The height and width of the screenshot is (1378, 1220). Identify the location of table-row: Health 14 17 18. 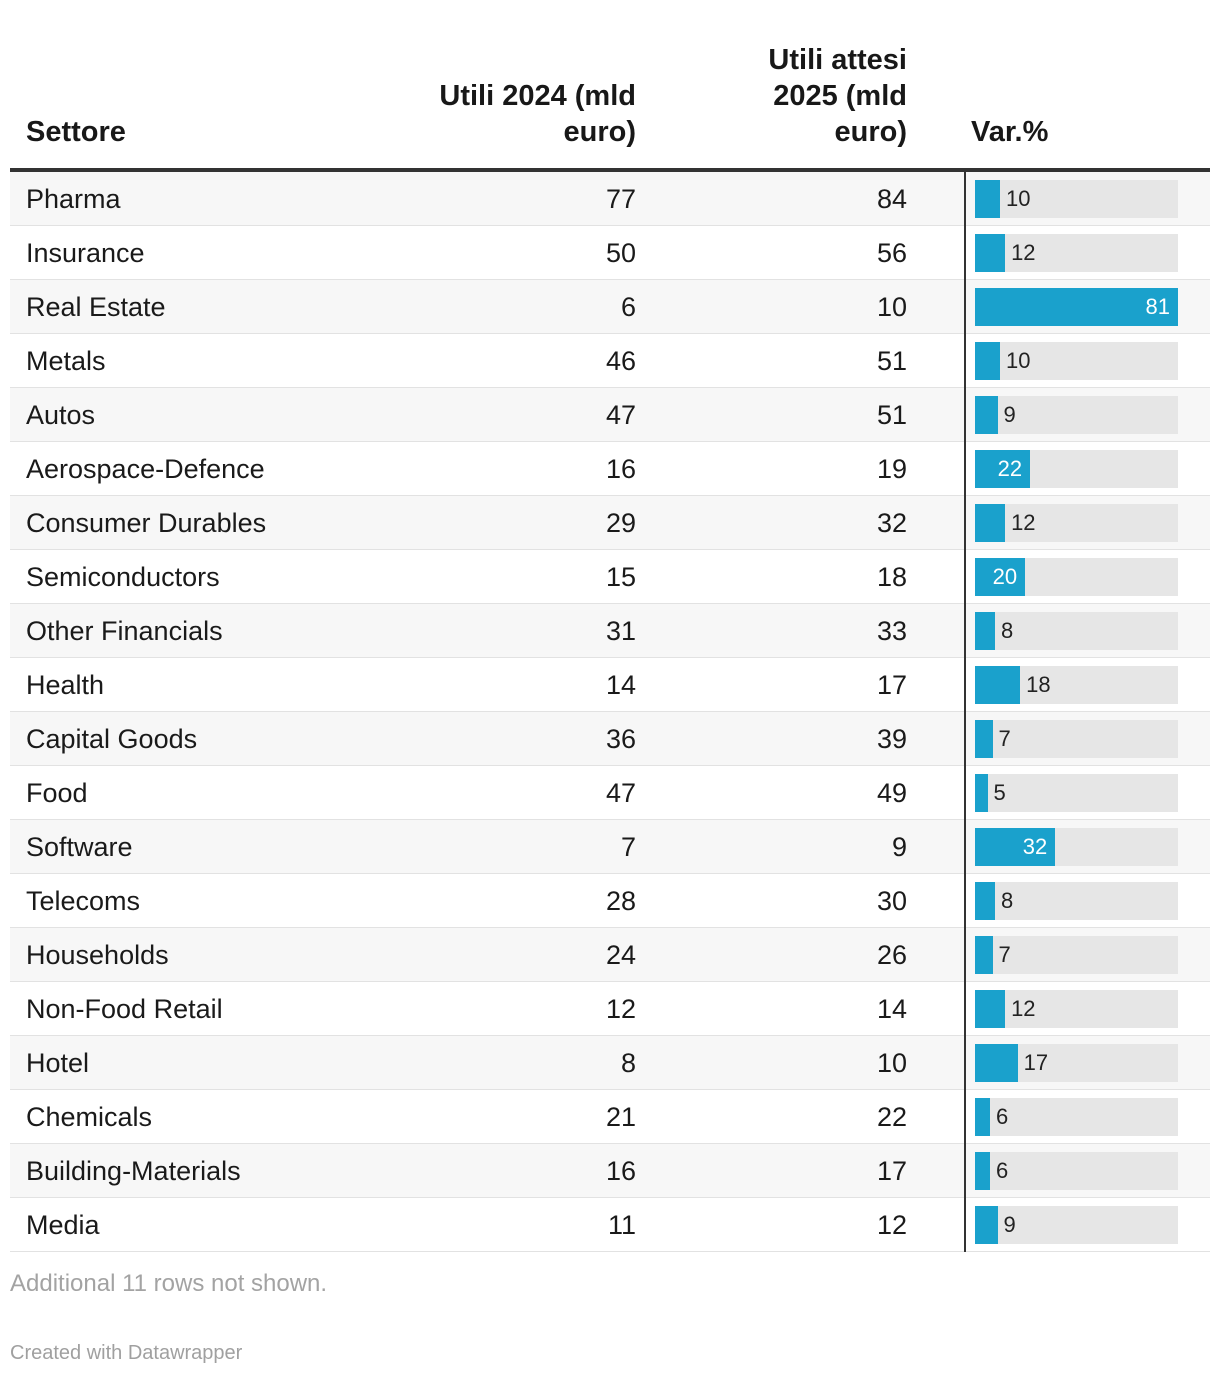
(610, 685).